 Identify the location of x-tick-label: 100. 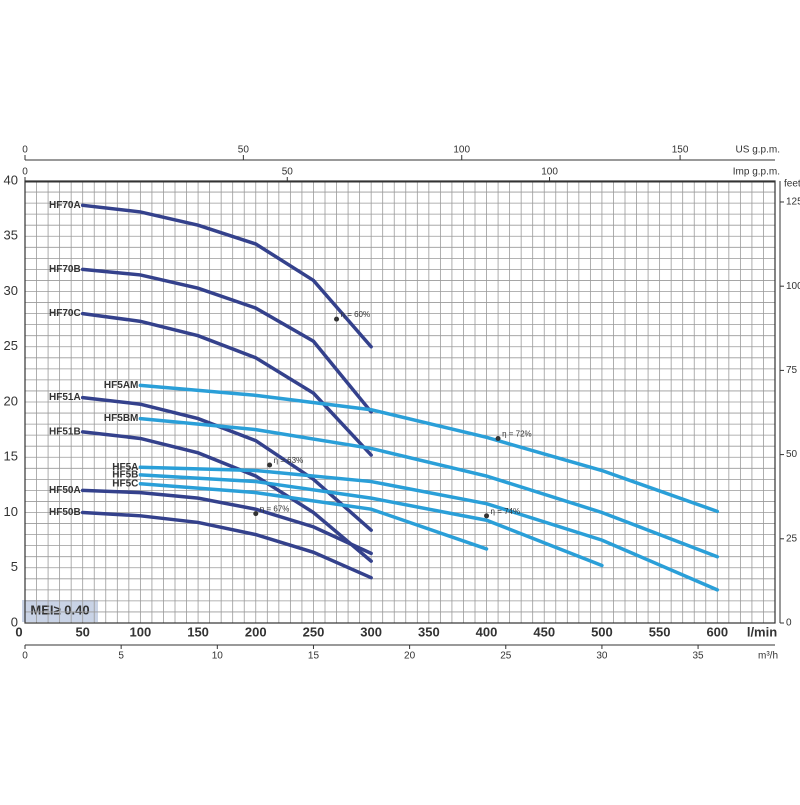
(141, 631).